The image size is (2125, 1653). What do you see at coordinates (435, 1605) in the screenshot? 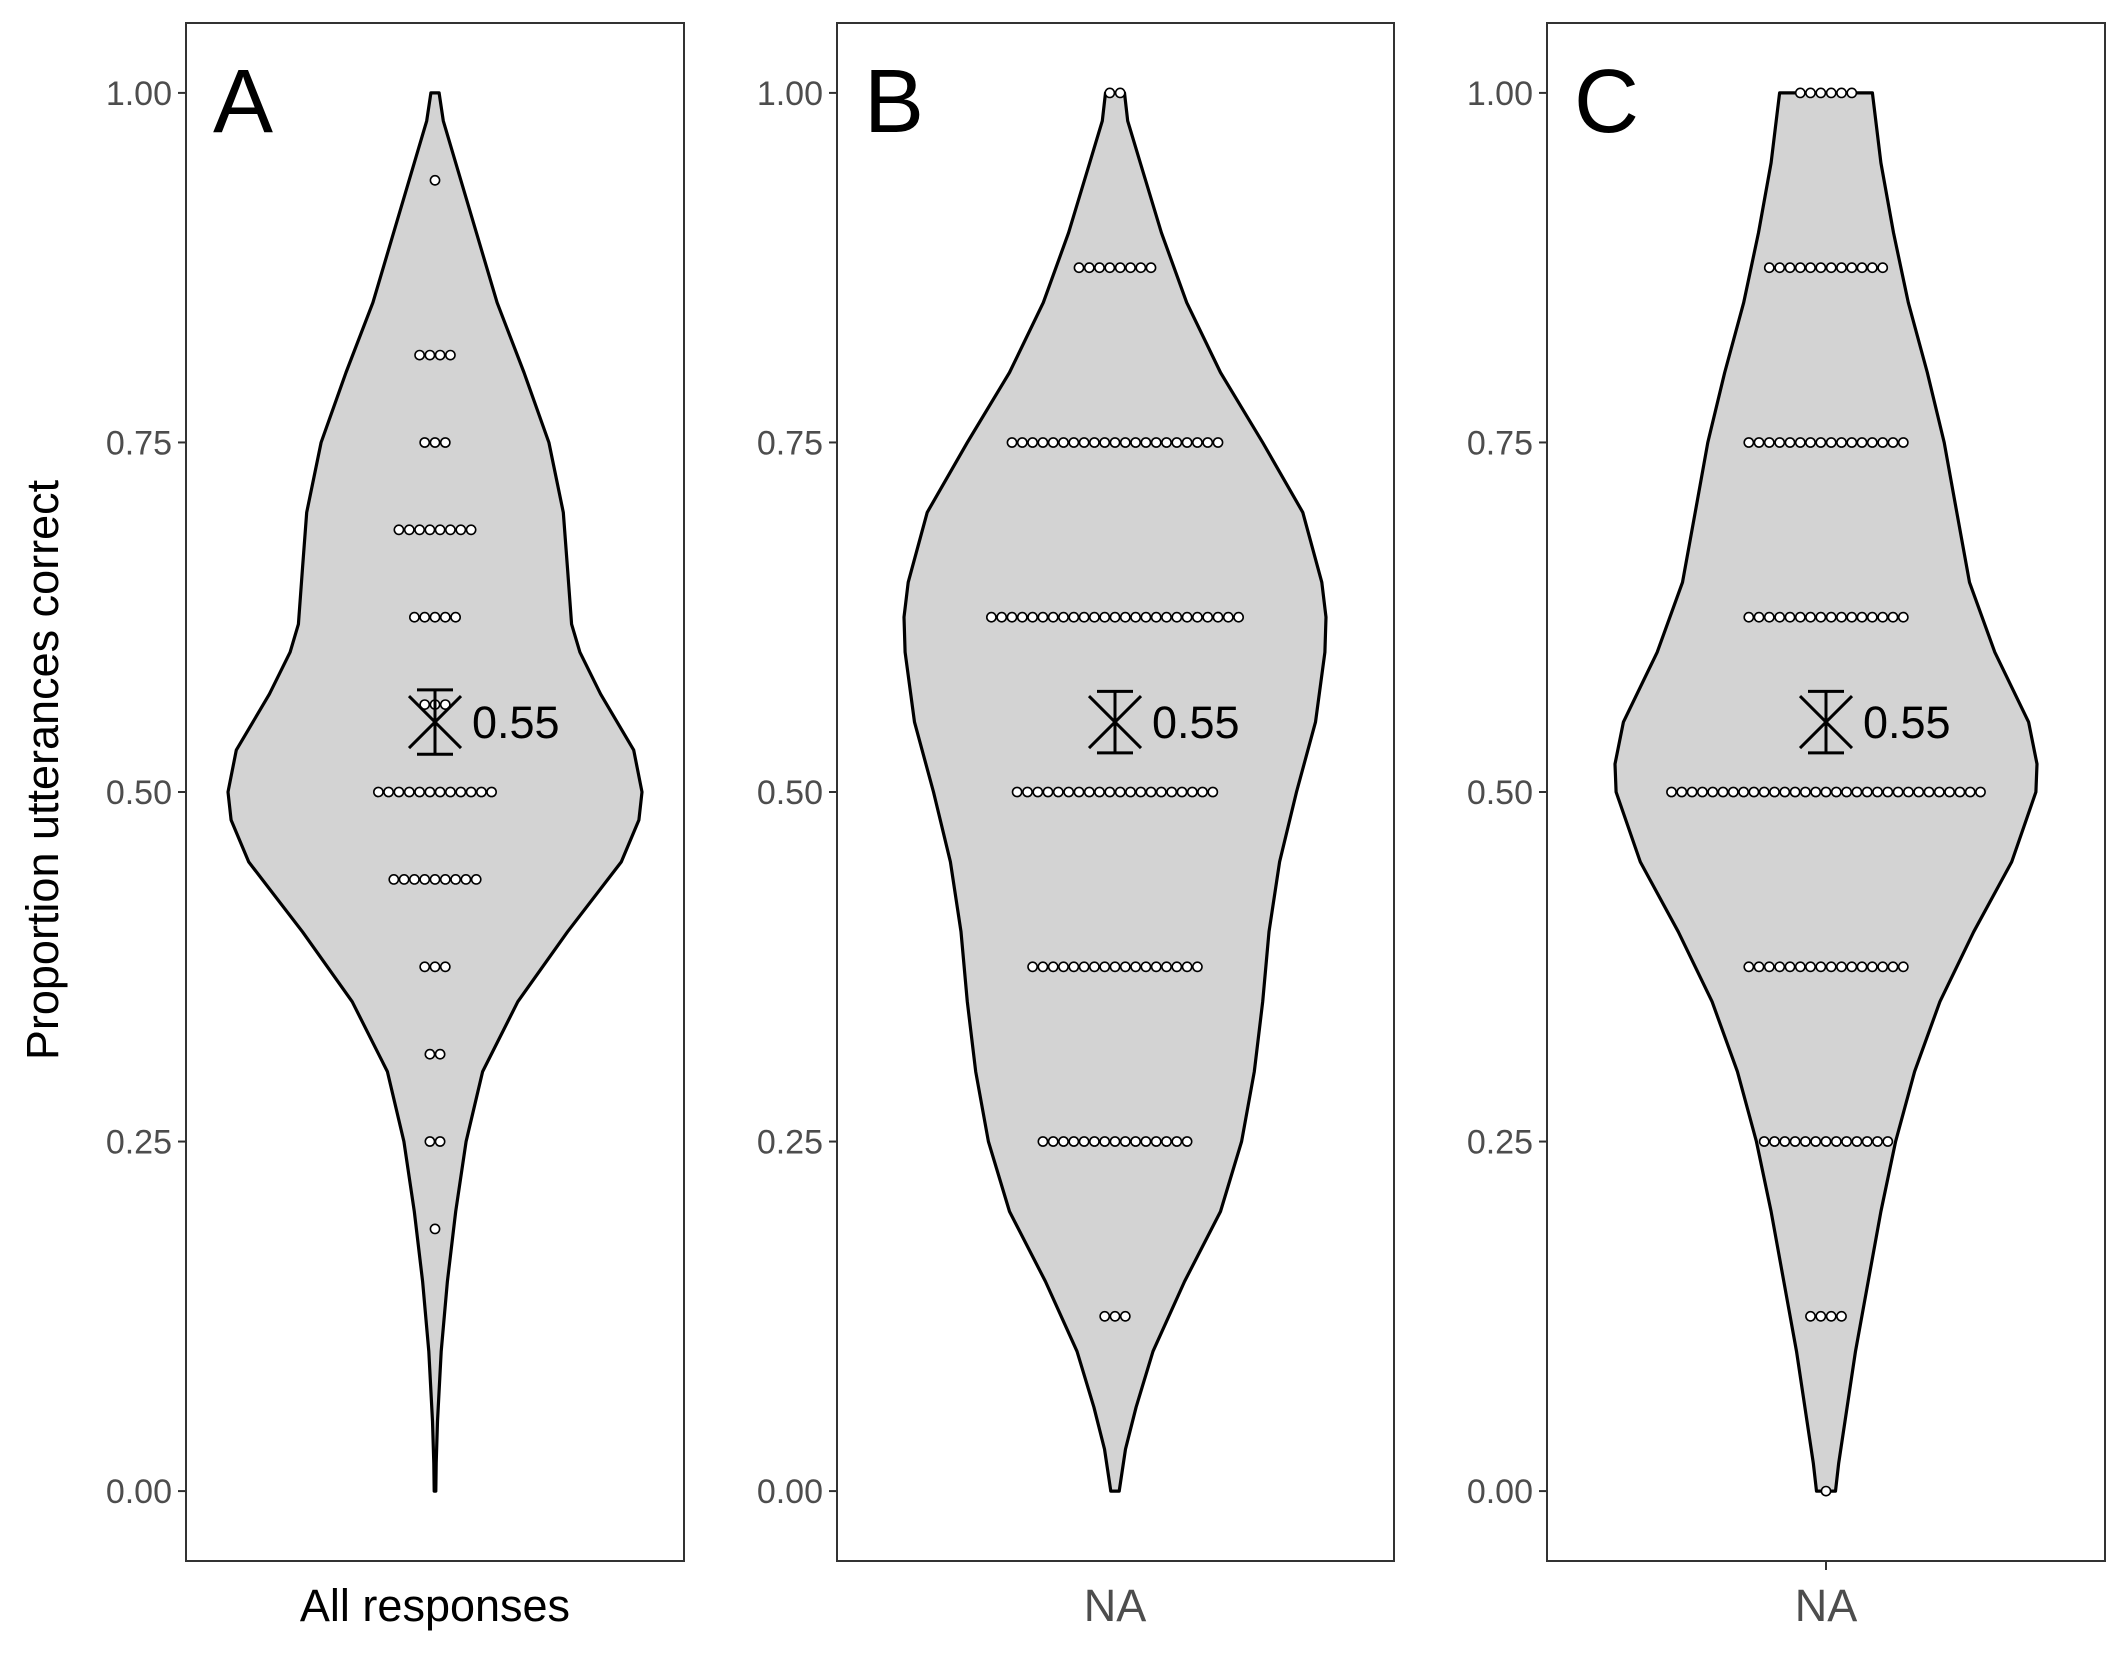
I see `x-axis-label: All responses` at bounding box center [435, 1605].